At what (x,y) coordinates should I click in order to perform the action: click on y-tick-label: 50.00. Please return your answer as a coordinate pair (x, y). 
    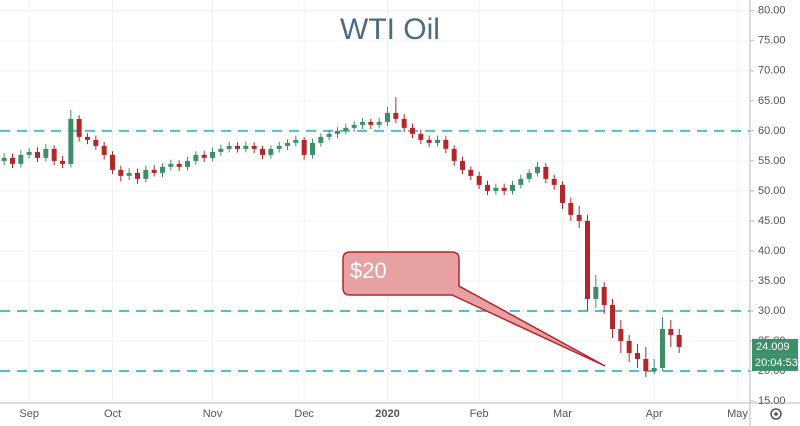
    Looking at the image, I should click on (772, 191).